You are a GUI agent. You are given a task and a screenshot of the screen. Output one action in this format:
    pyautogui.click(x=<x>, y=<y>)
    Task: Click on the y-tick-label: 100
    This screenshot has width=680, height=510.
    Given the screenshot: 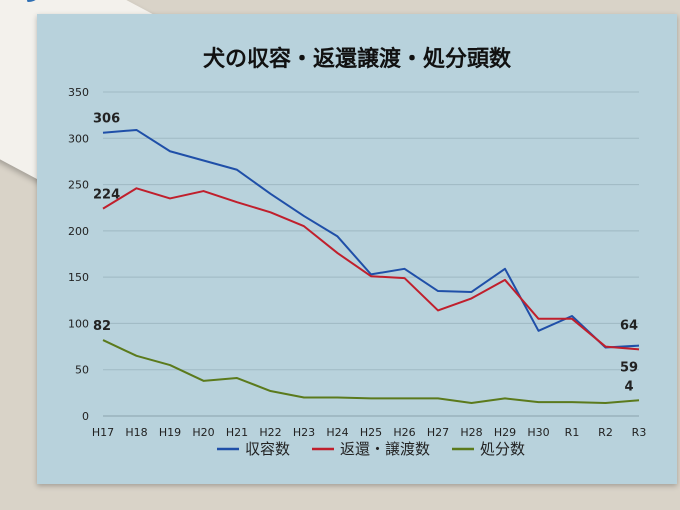 What is the action you would take?
    pyautogui.click(x=78, y=323)
    